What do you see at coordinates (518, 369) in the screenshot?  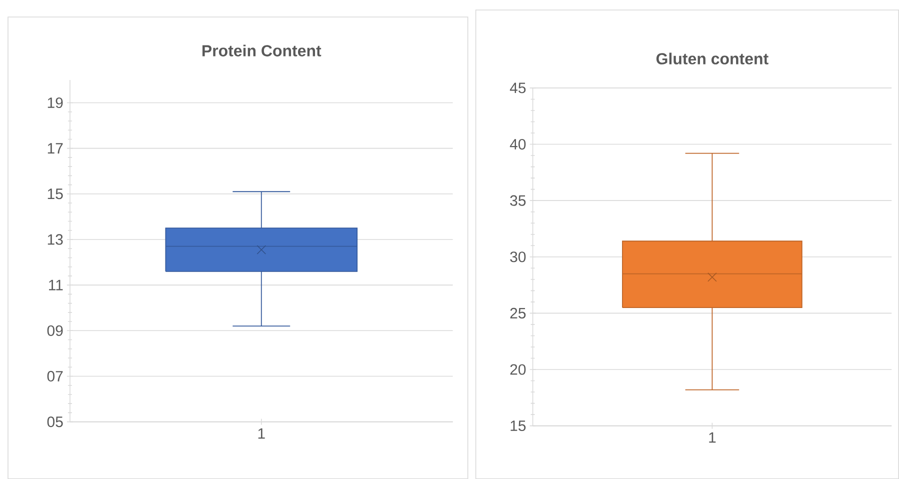 I see `y-tick-label: 20` at bounding box center [518, 369].